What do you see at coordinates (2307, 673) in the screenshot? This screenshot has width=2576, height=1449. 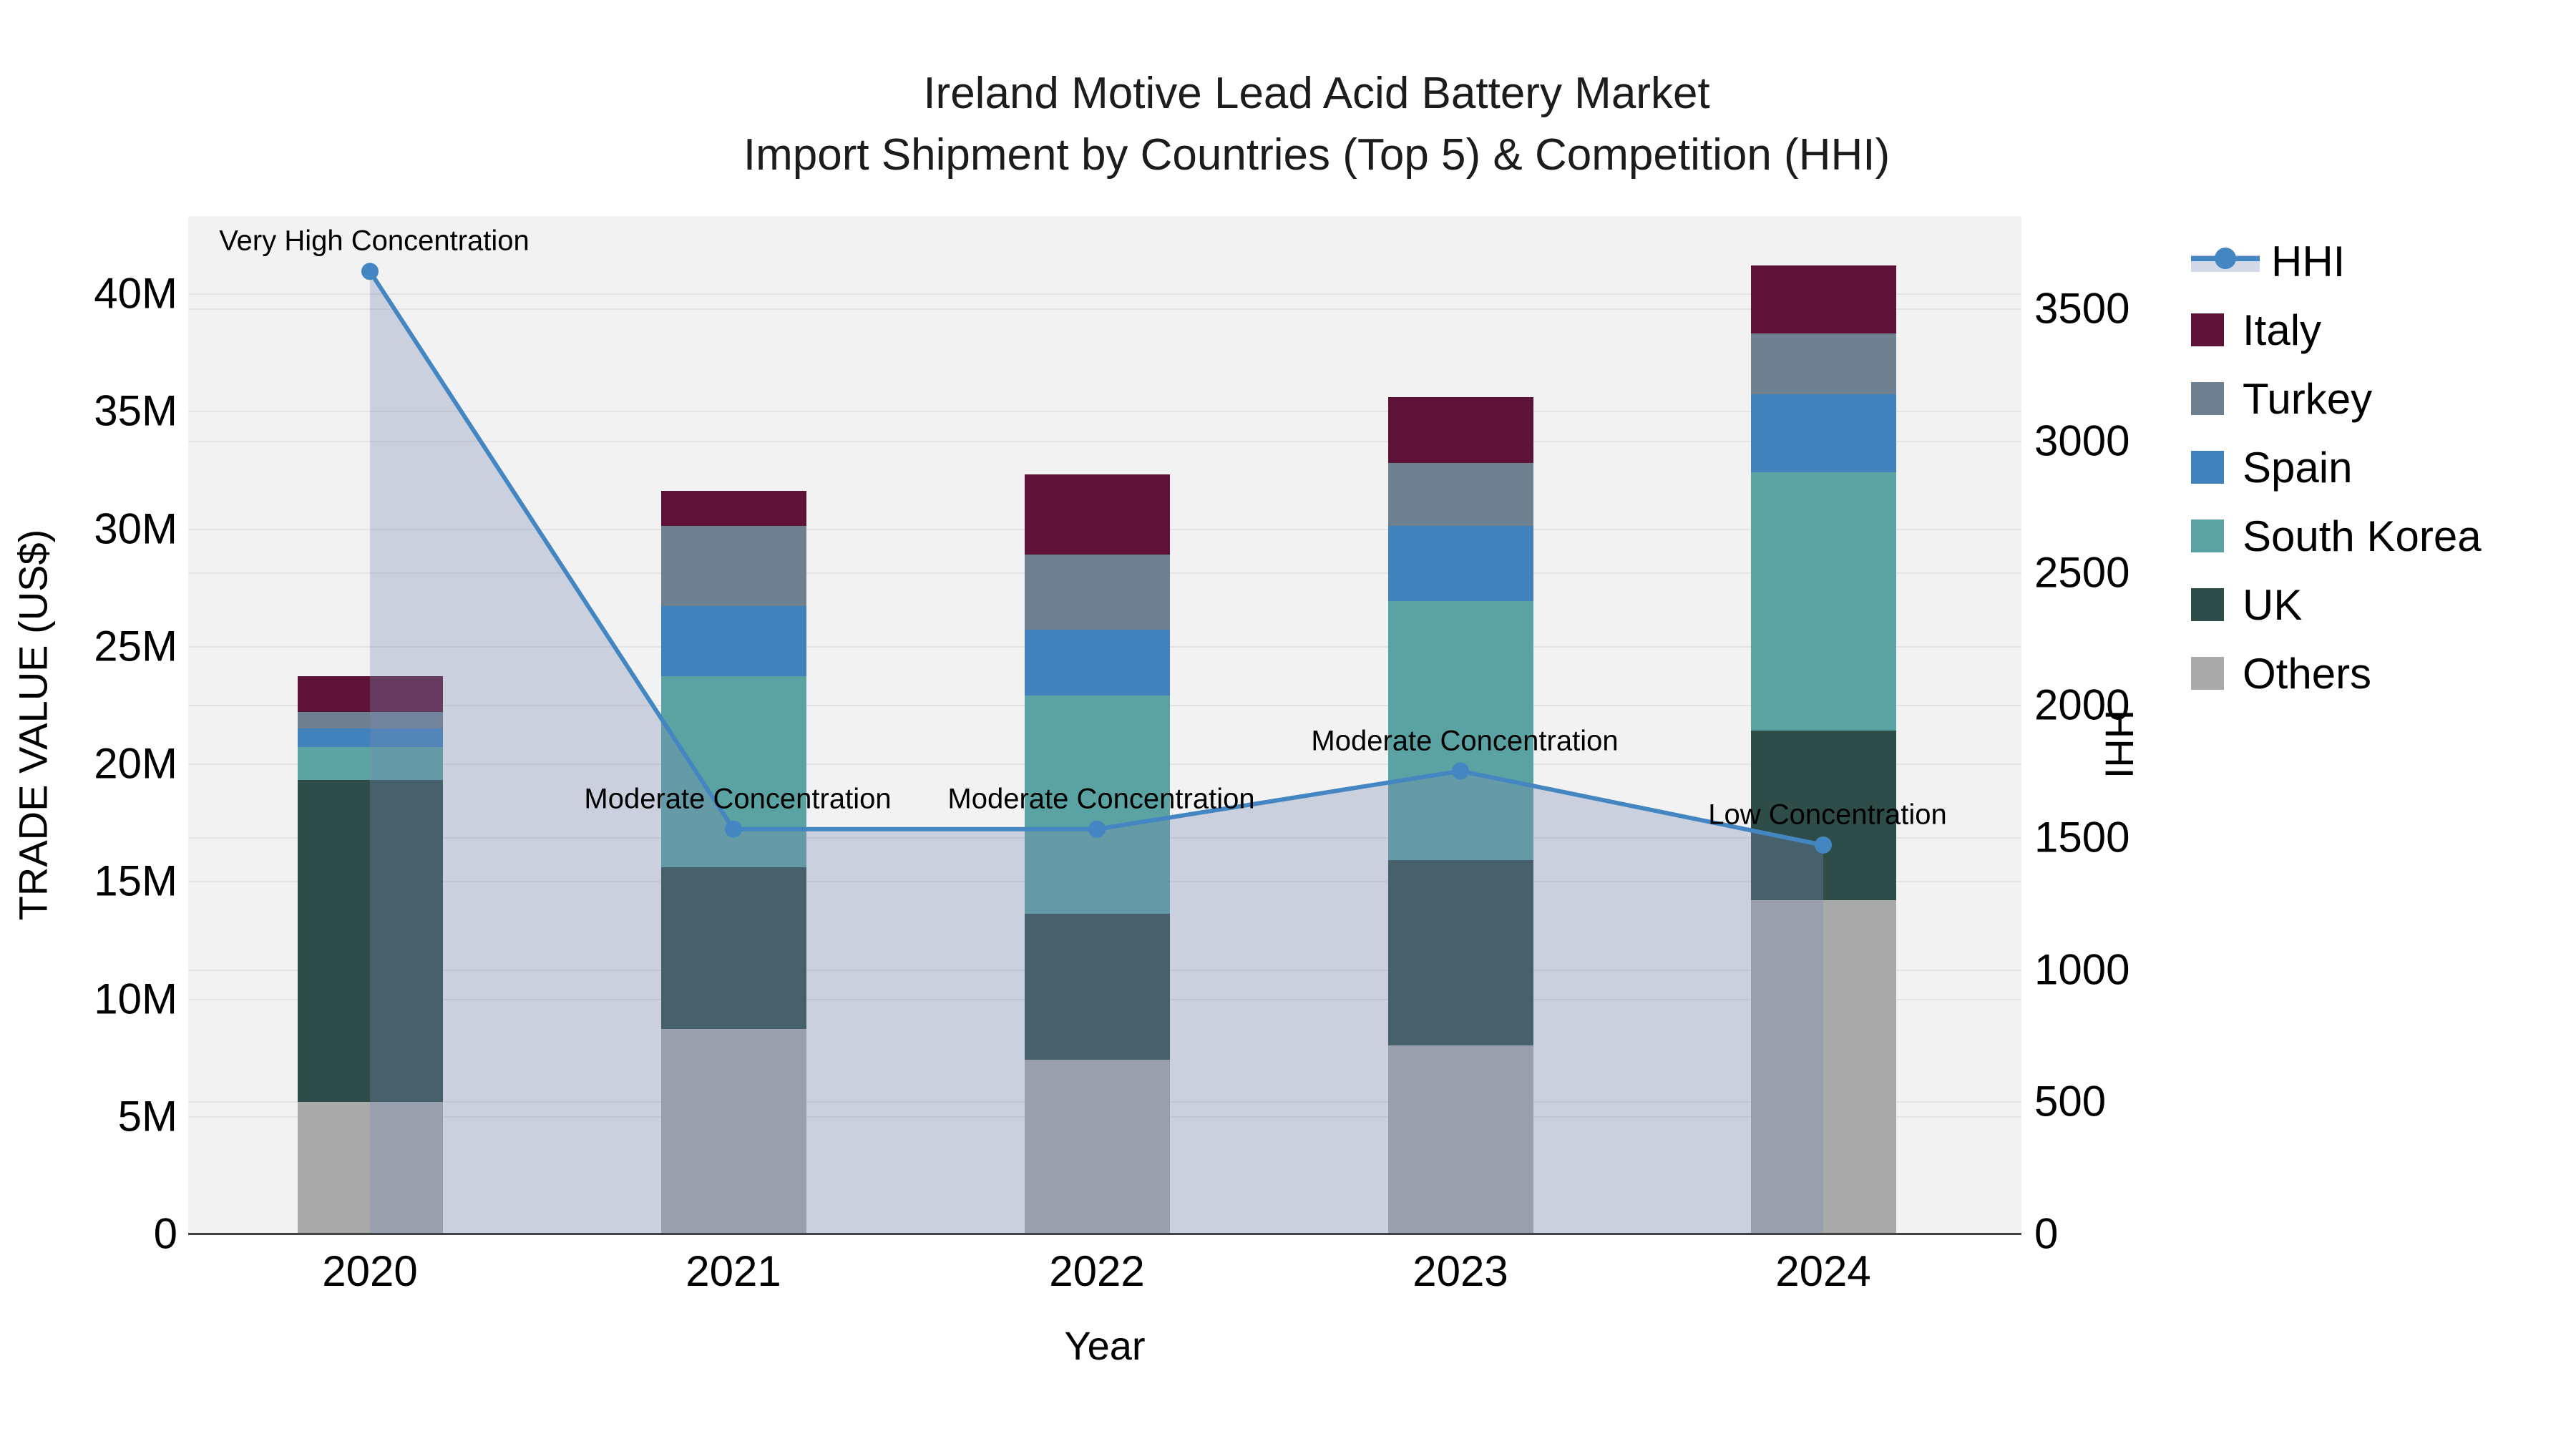 I see `legend-label-others: Others` at bounding box center [2307, 673].